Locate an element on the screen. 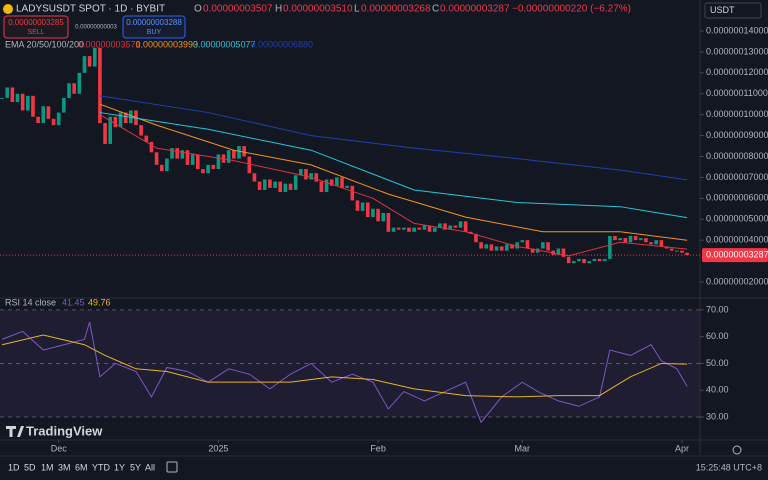  range-button: 6M is located at coordinates (81, 467).